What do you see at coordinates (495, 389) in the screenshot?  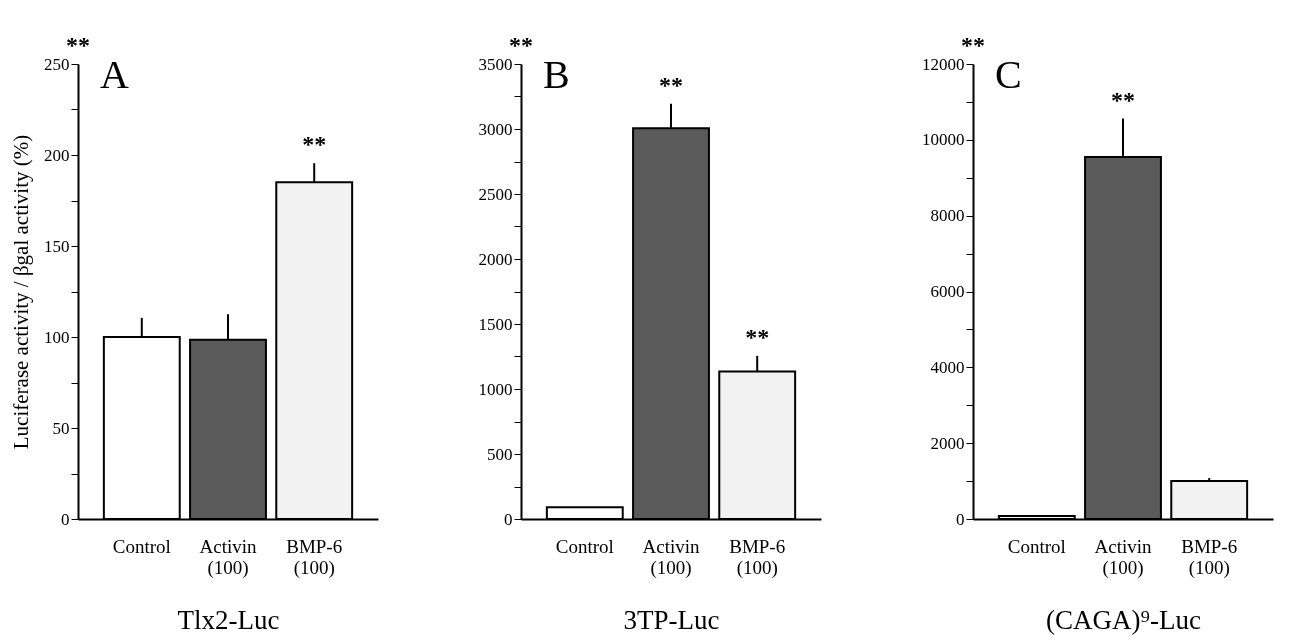 I see `y-tick-label: 1000` at bounding box center [495, 389].